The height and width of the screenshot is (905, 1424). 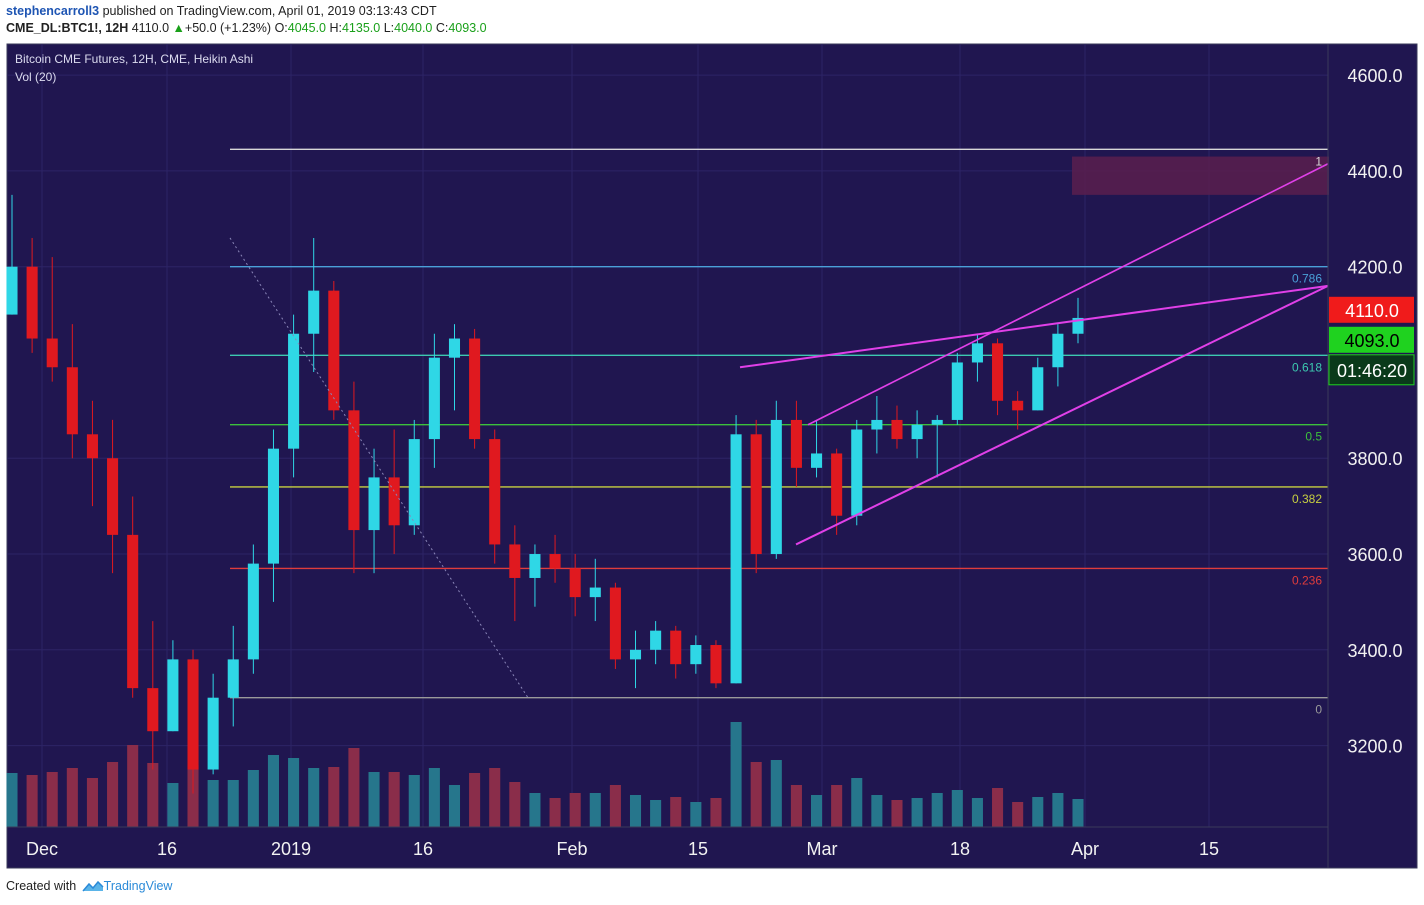 What do you see at coordinates (1307, 279) in the screenshot?
I see `fib-level-label: 0.786` at bounding box center [1307, 279].